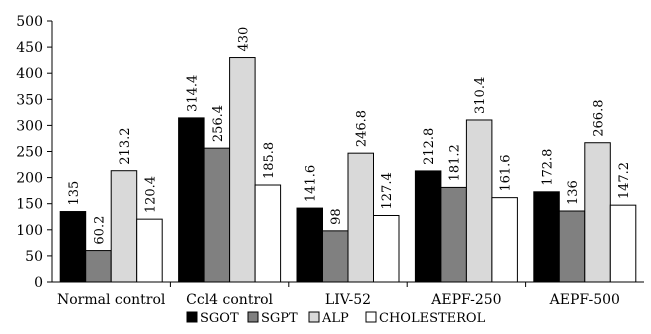  What do you see at coordinates (229, 300) in the screenshot?
I see `category-label: Ccl4 control` at bounding box center [229, 300].